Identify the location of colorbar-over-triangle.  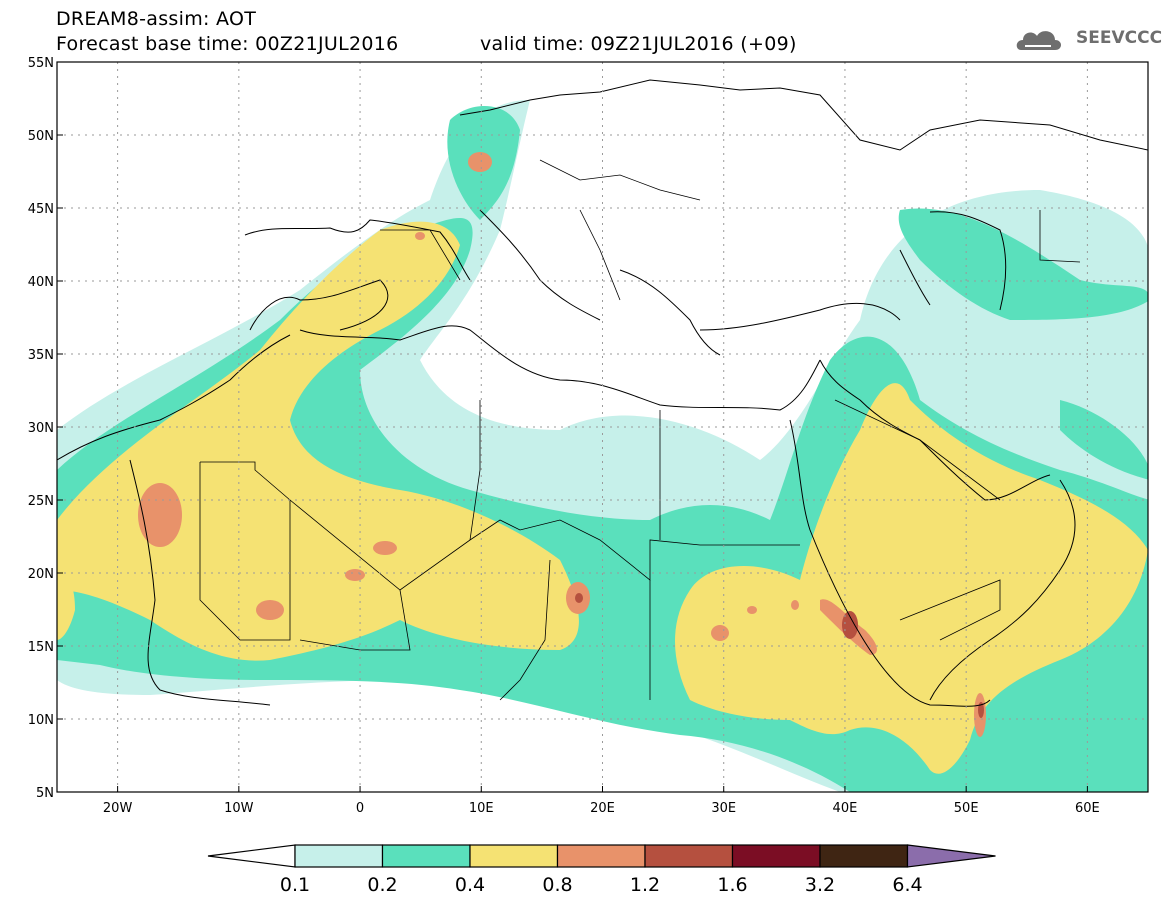
(951, 856).